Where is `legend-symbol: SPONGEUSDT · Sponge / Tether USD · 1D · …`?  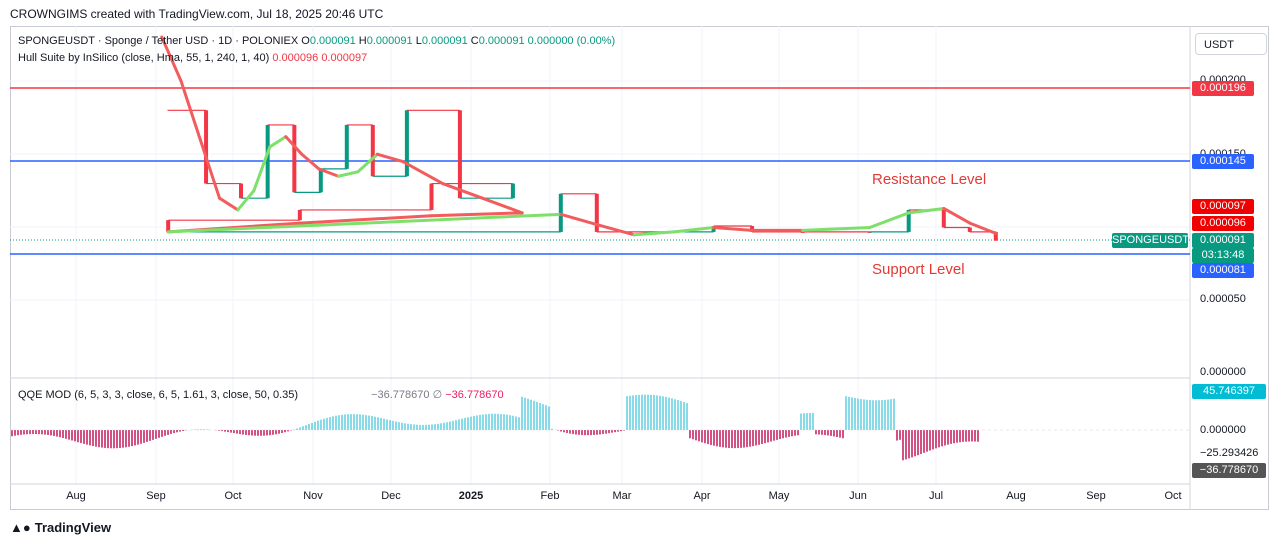
legend-symbol: SPONGEUSDT · Sponge / Tether USD · 1D · … is located at coordinates (316, 41).